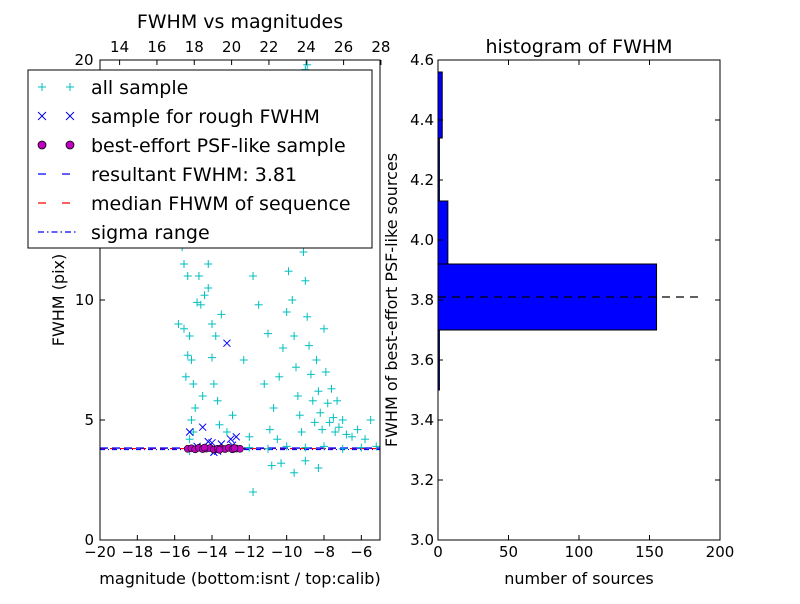 This screenshot has width=800, height=604. Describe the element at coordinates (205, 117) in the screenshot. I see `legend-label: sample for rough FWHM` at that location.